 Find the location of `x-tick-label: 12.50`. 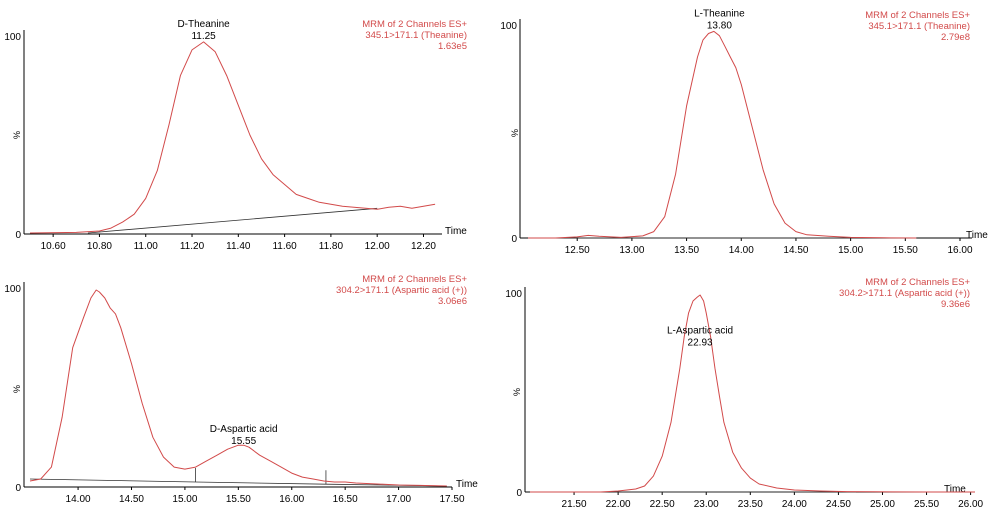

x-tick-label: 12.50 is located at coordinates (577, 250).